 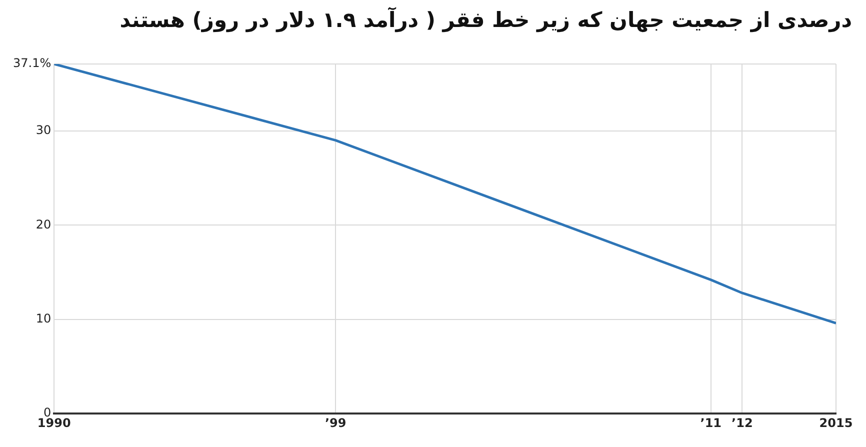 I want to click on y-tick-label: 10, so click(x=44, y=318).